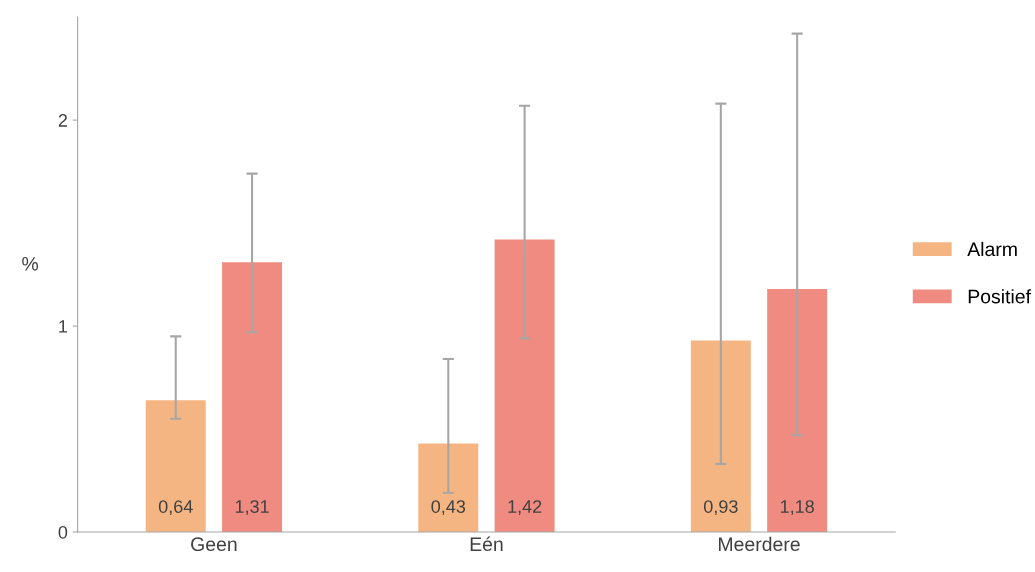 This screenshot has width=1035, height=572. What do you see at coordinates (30, 264) in the screenshot?
I see `y-axis-title: %` at bounding box center [30, 264].